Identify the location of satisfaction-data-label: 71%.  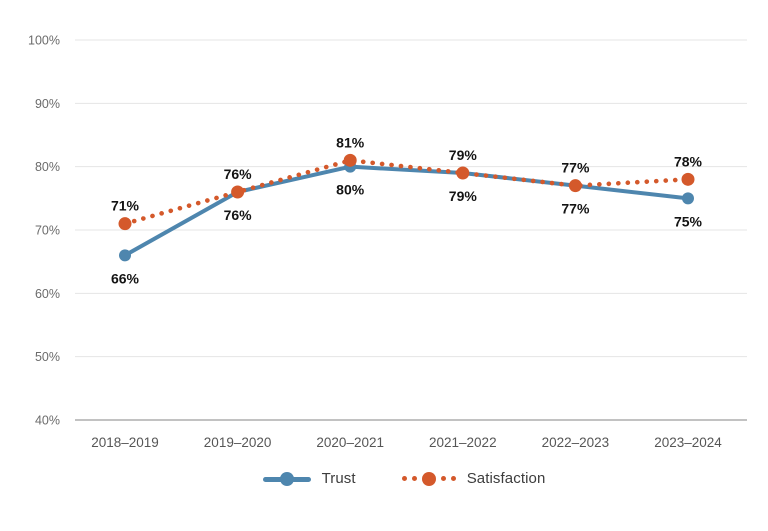
(125, 206).